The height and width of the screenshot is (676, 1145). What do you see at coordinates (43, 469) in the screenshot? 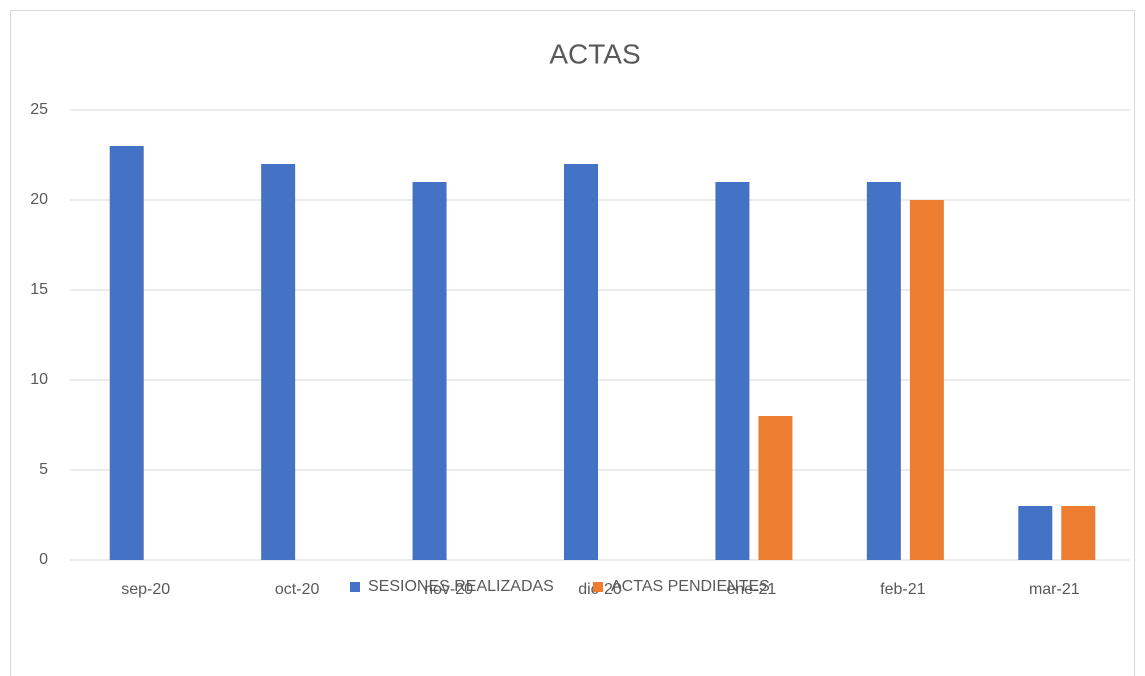
I see `y-tick-label: 5` at bounding box center [43, 469].